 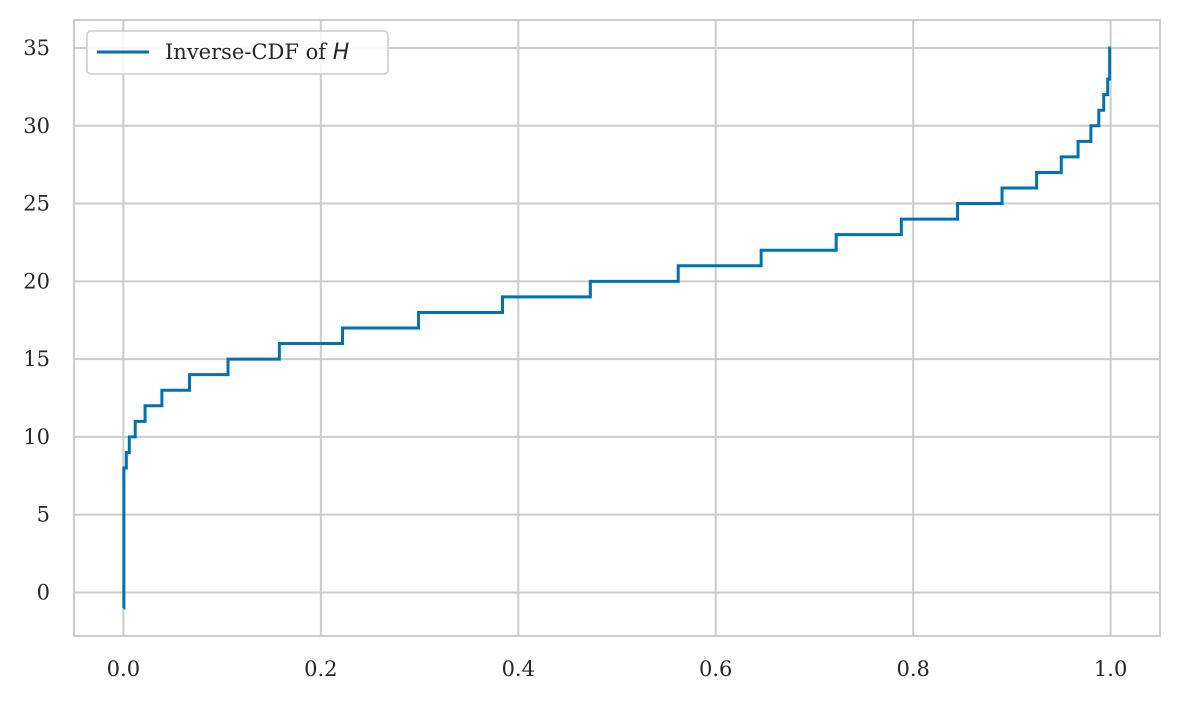 I want to click on y-tick-label: 20, so click(x=36, y=281).